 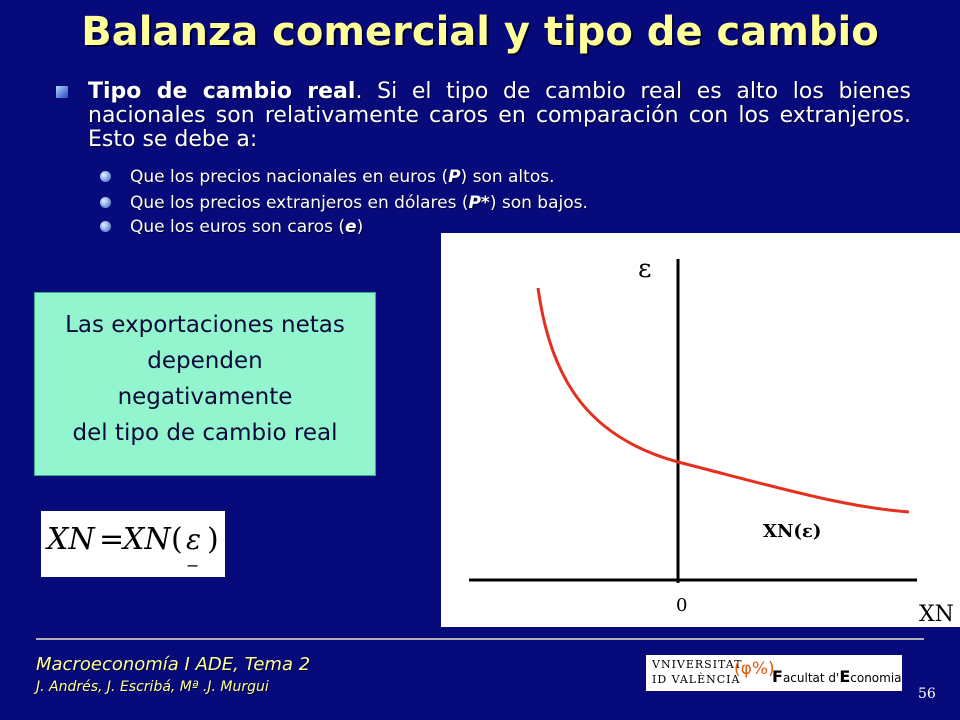 What do you see at coordinates (173, 664) in the screenshot?
I see `footer-course: Macroeconomía I ADE, Tema 2` at bounding box center [173, 664].